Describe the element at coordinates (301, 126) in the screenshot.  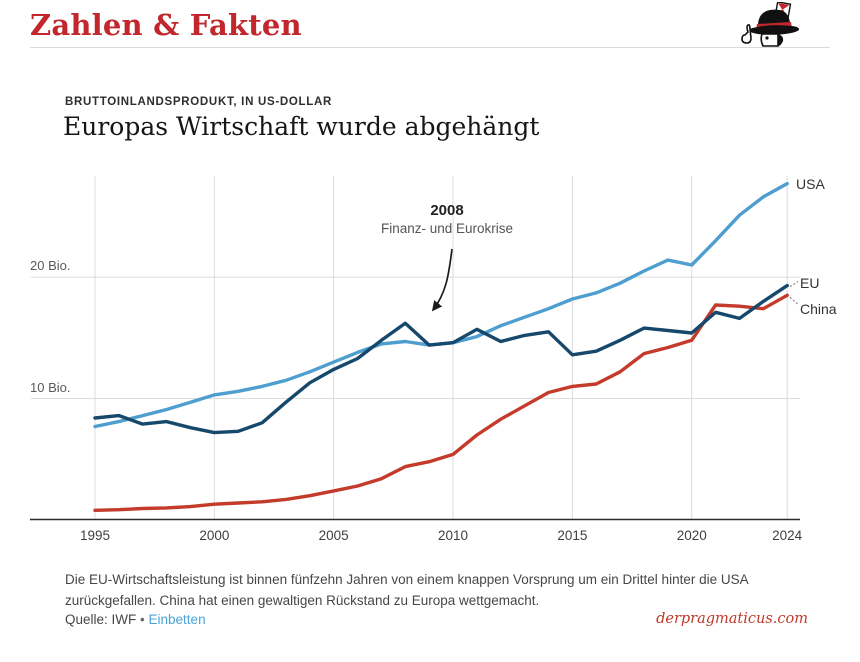
I see `chart-title: Europas Wirtschaft wurde abgehängt` at that location.